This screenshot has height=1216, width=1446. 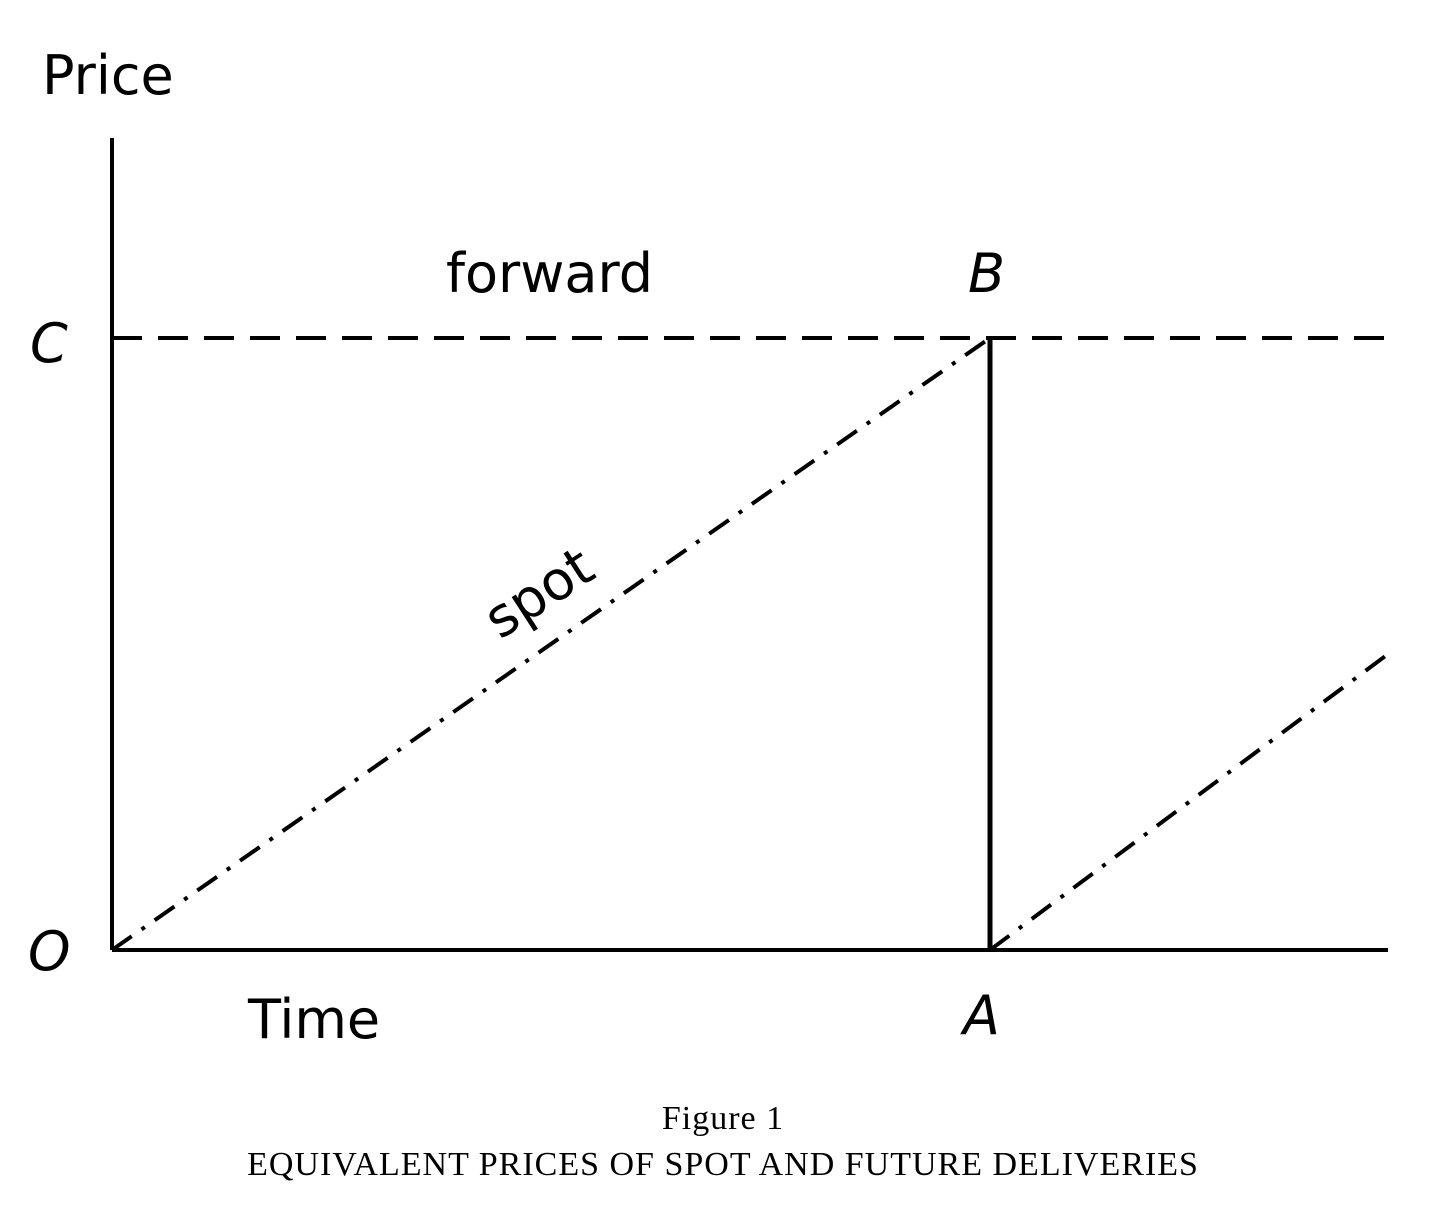 I want to click on spot-line-next, so click(x=1187, y=803).